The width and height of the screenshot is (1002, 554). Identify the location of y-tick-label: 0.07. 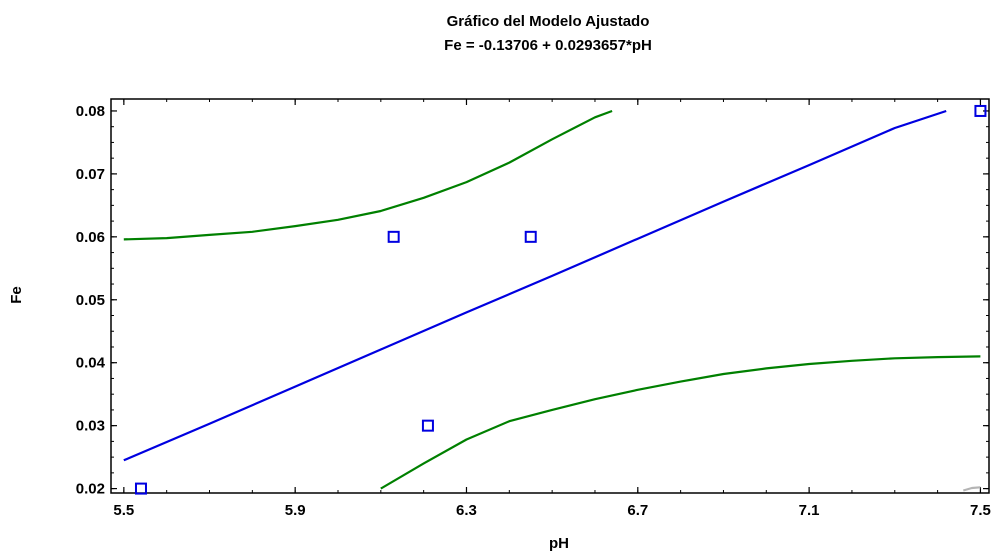
(90, 174).